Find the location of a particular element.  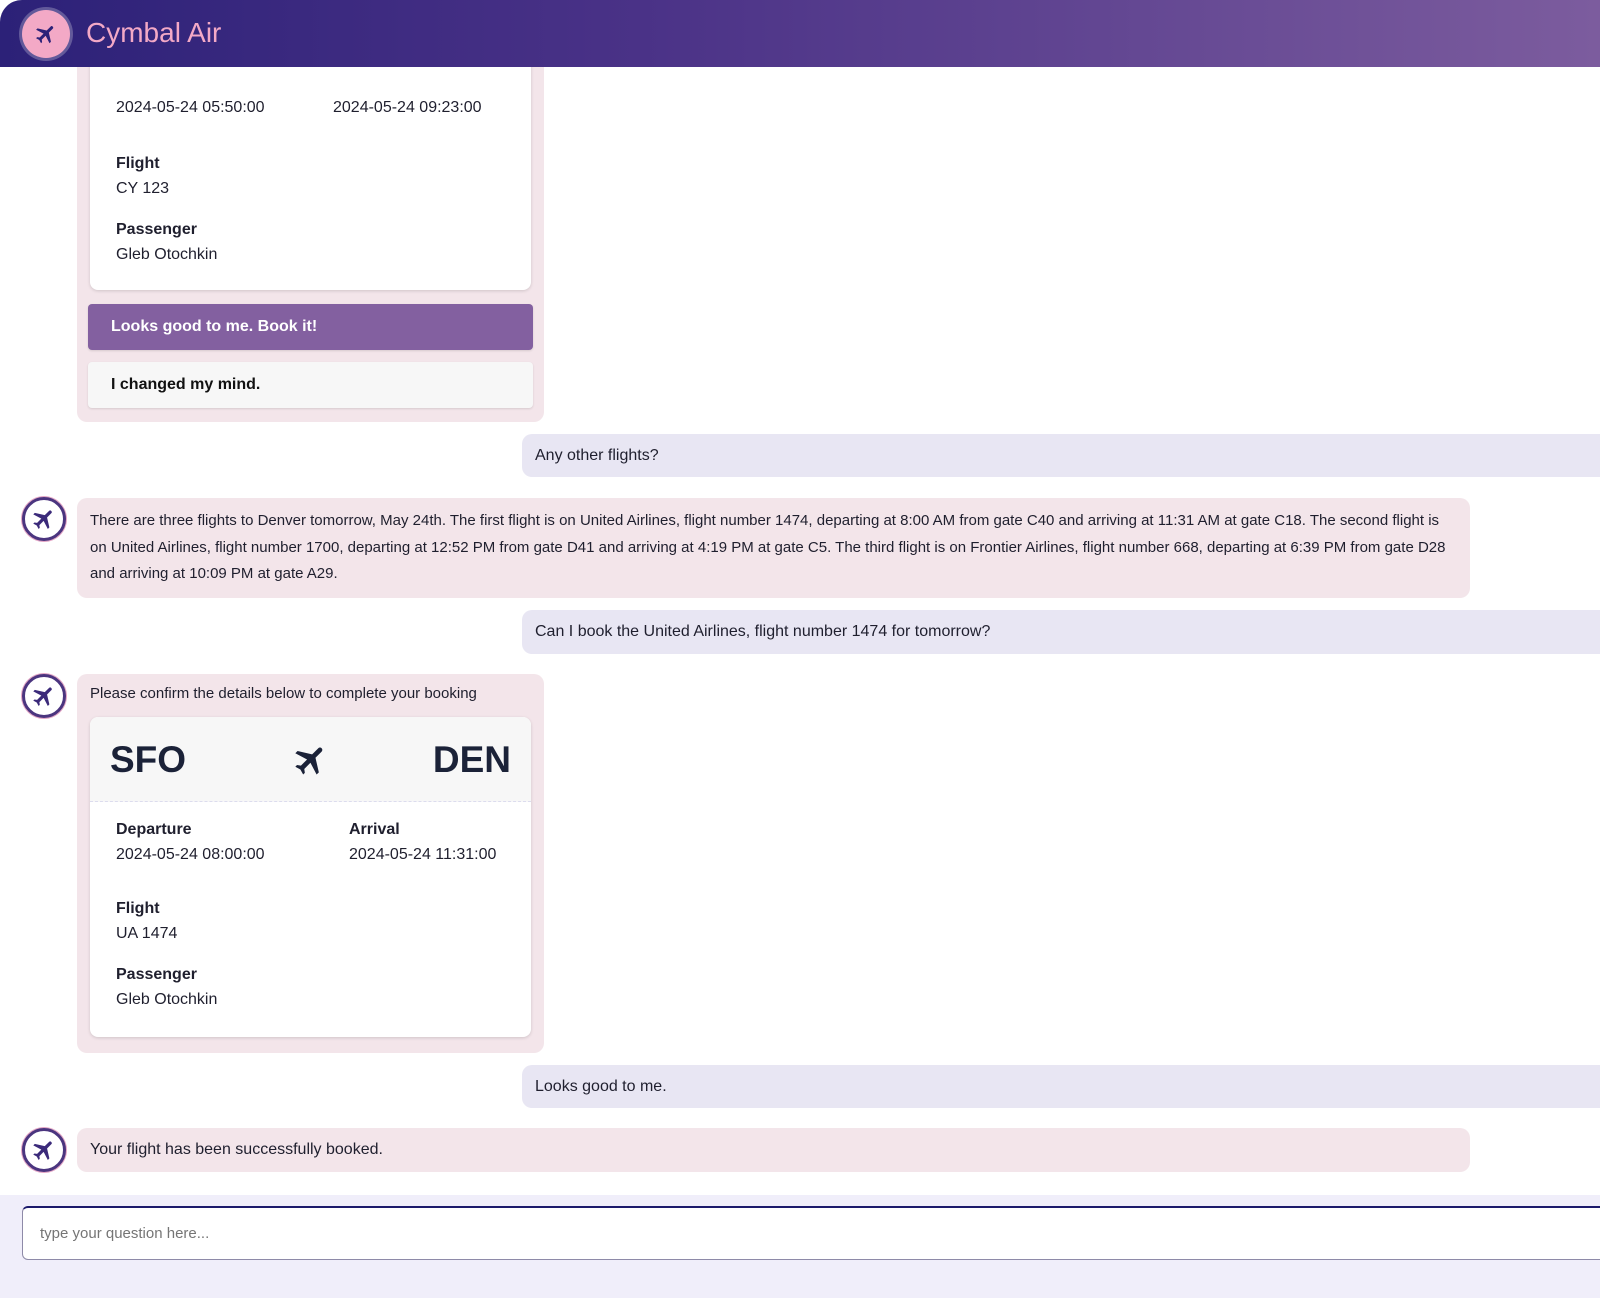

departure-value: 2024-05-24 05:50:00 is located at coordinates (190, 107).